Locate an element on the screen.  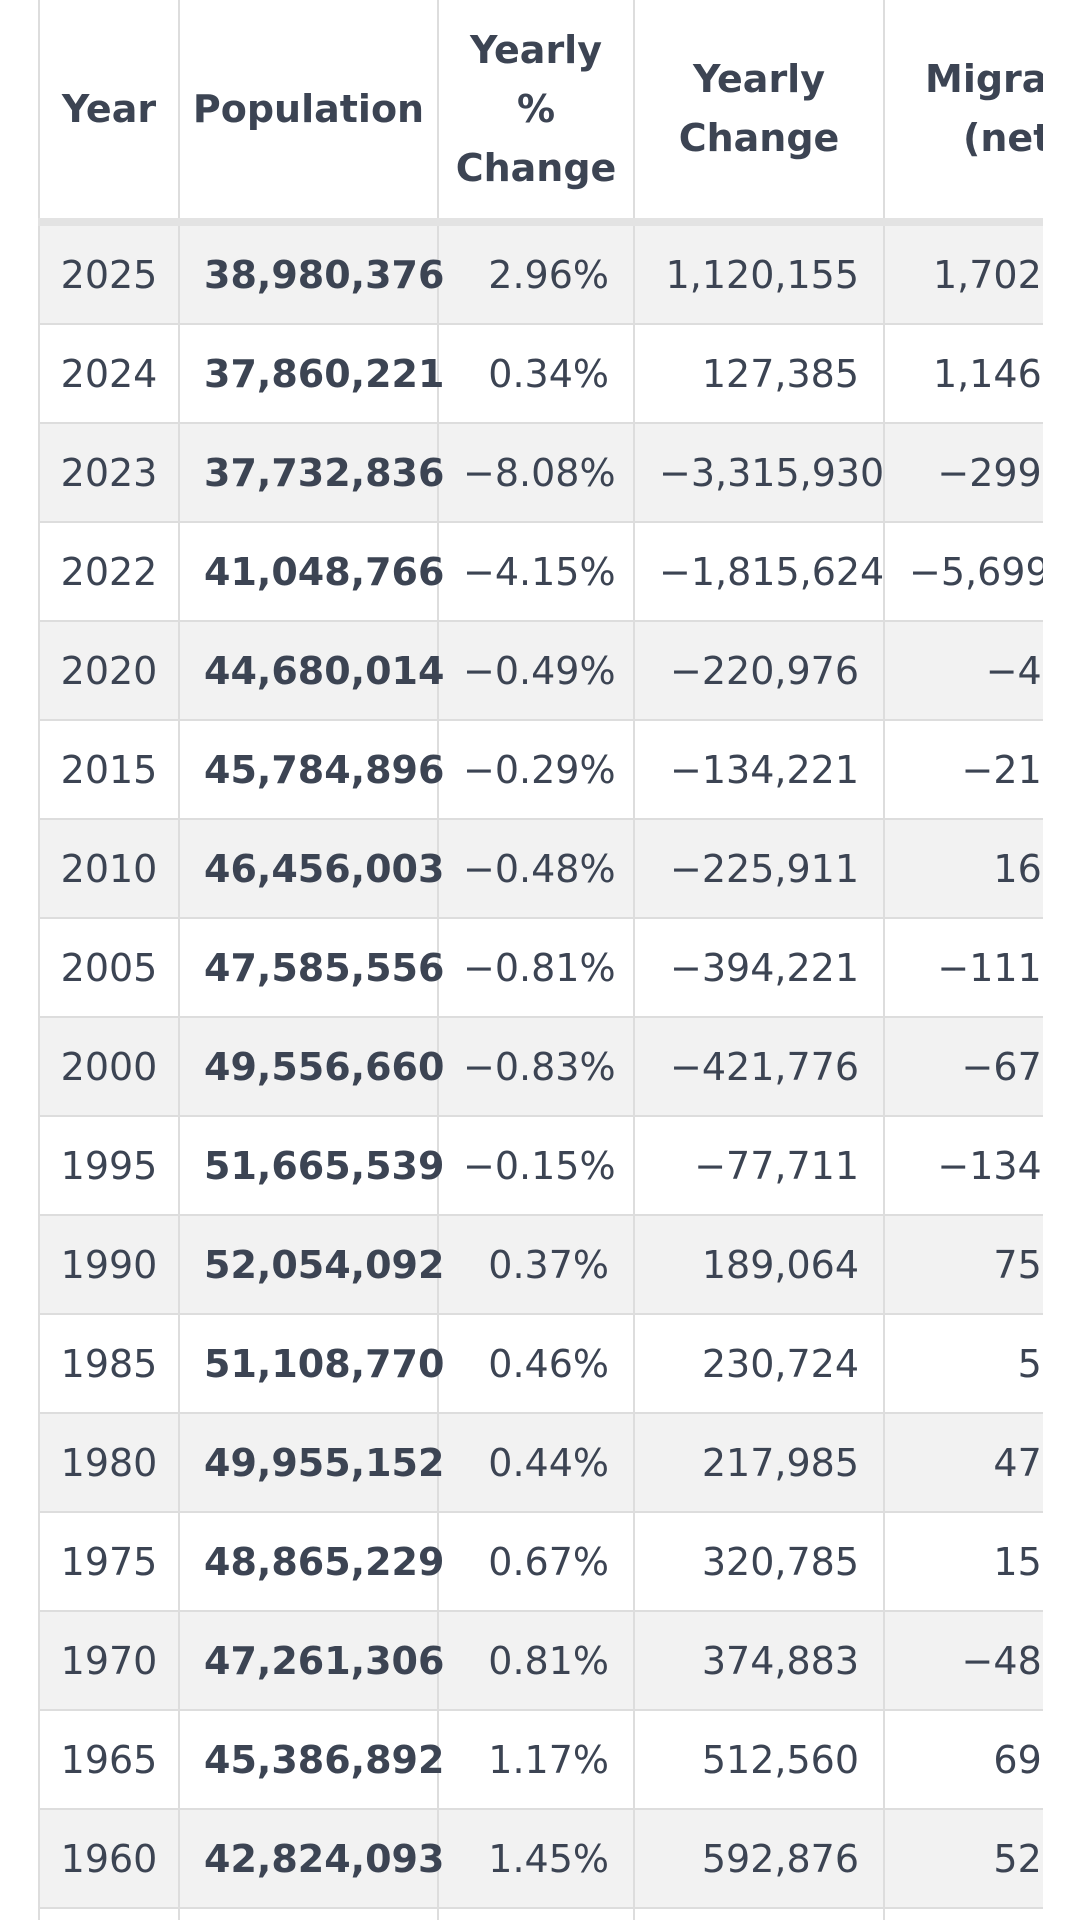
population-cell: 41,048,766 is located at coordinates (311, 571).